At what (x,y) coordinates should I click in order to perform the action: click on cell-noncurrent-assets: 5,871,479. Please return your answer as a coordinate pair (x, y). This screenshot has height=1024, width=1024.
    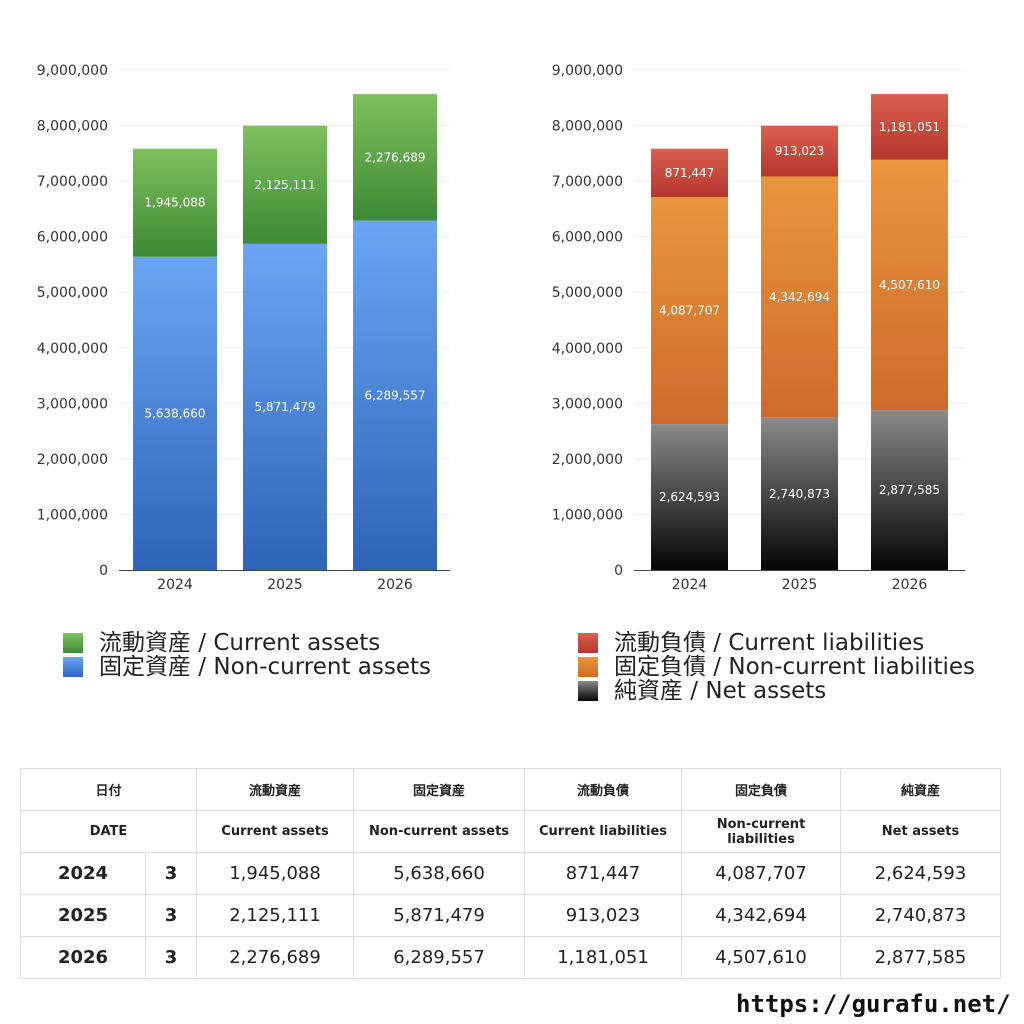
    Looking at the image, I should click on (439, 915).